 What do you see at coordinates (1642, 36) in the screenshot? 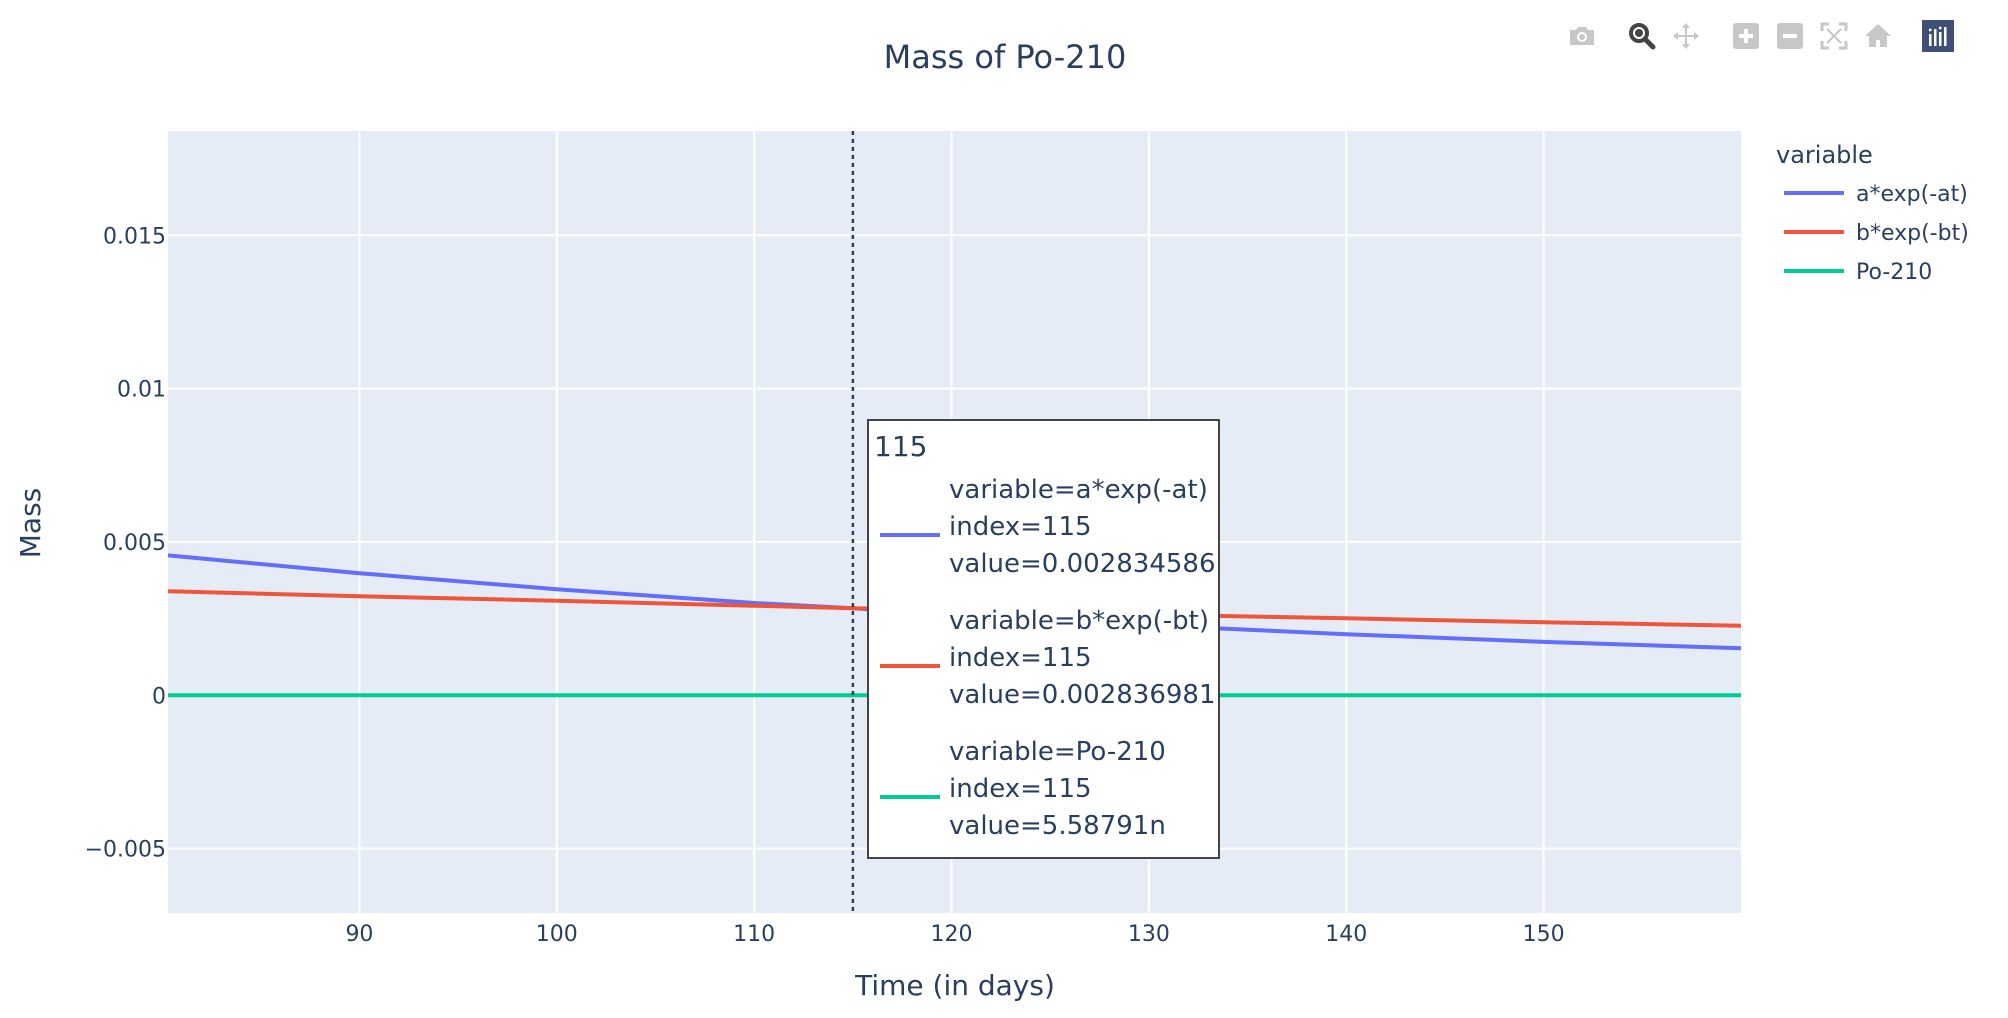
I see `zoom-icon` at bounding box center [1642, 36].